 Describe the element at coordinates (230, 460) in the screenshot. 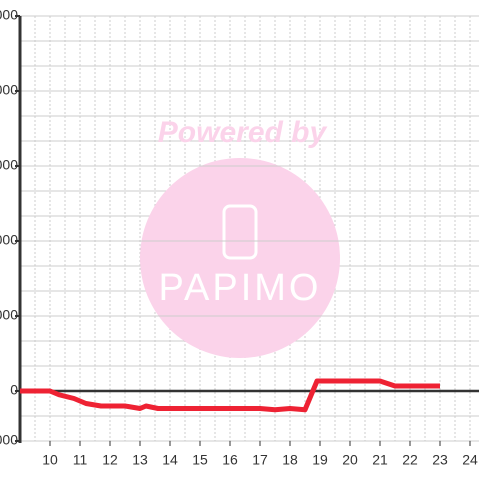

I see `x-tick-label: 16` at that location.